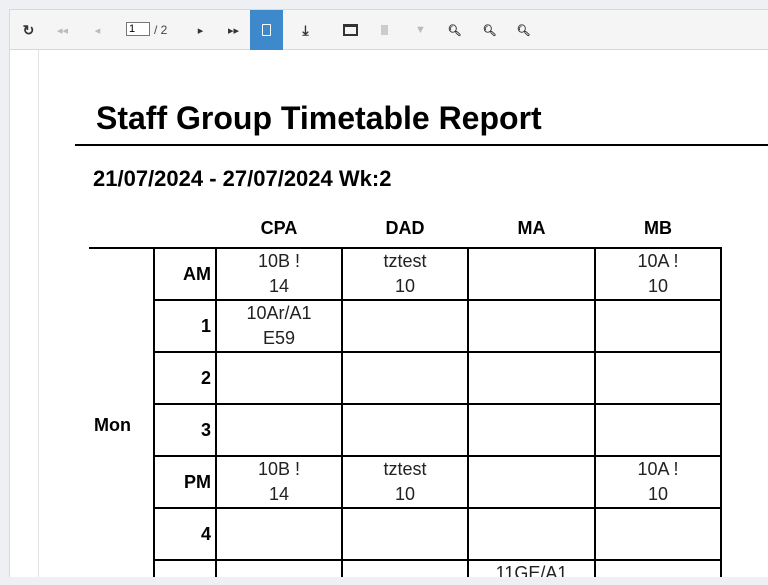 This screenshot has width=768, height=585. I want to click on first-page-button: ◂◂, so click(62, 30).